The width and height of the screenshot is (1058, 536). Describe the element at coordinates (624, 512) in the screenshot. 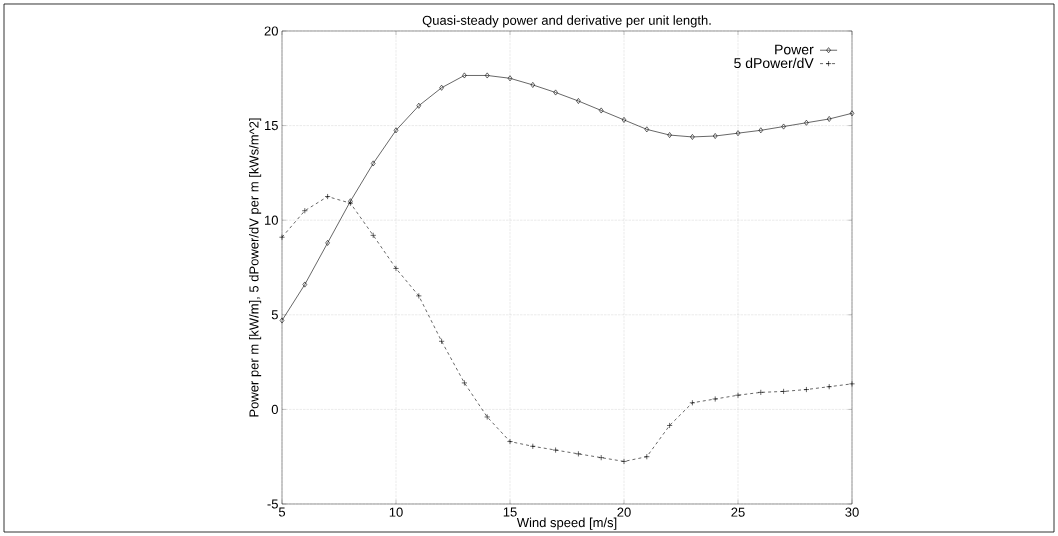

I see `x-tick-label: 20` at that location.